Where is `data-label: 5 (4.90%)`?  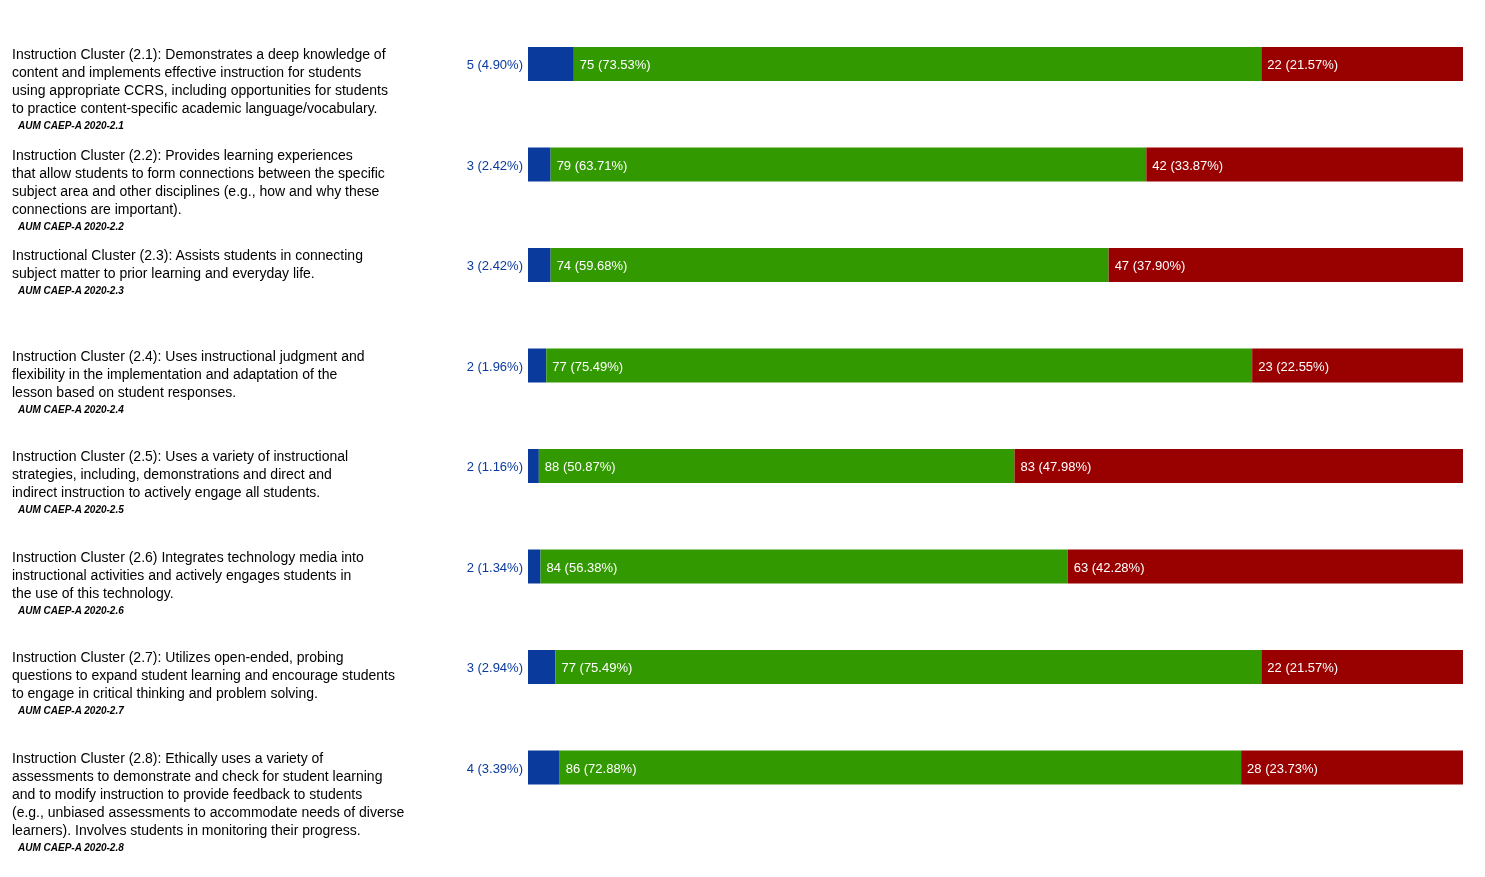 data-label: 5 (4.90%) is located at coordinates (494, 64).